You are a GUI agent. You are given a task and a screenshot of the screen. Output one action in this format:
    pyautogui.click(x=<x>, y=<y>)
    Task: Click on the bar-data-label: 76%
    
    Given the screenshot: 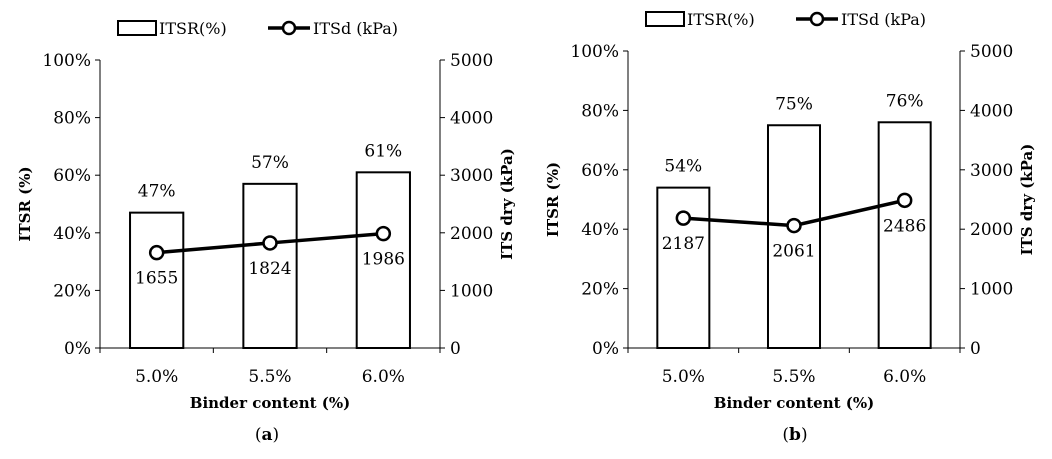 What is the action you would take?
    pyautogui.click(x=905, y=101)
    